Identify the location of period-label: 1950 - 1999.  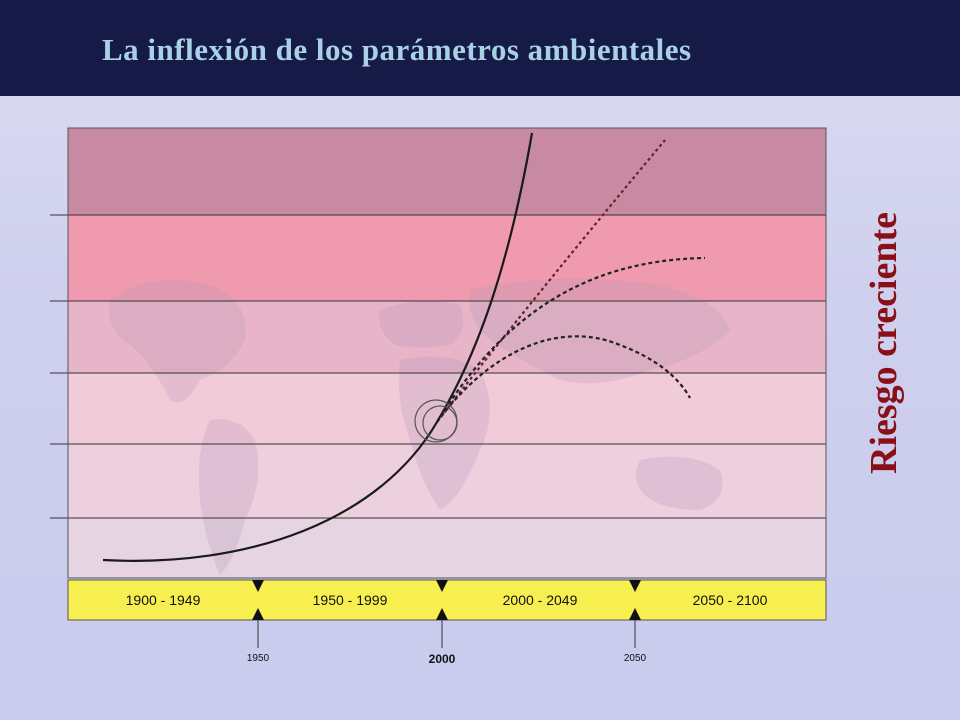
(350, 600).